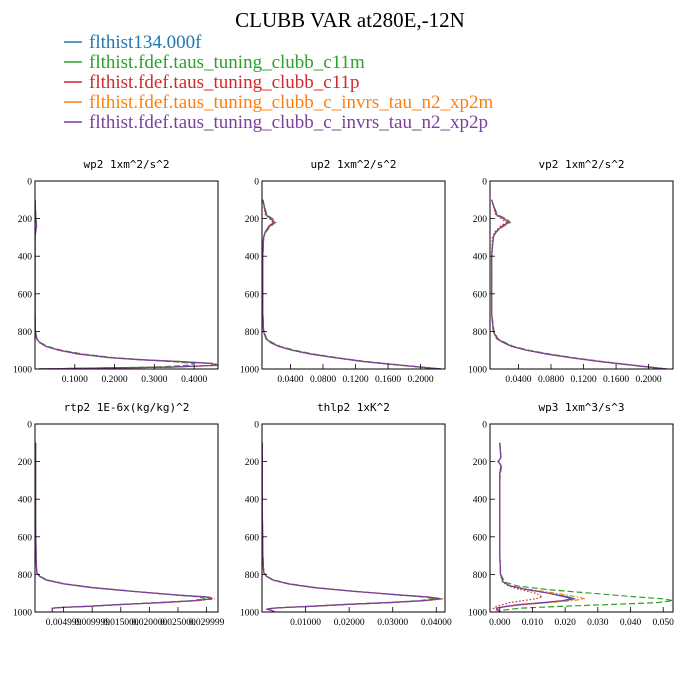  I want to click on x-tick-label: 0.02000, so click(349, 623).